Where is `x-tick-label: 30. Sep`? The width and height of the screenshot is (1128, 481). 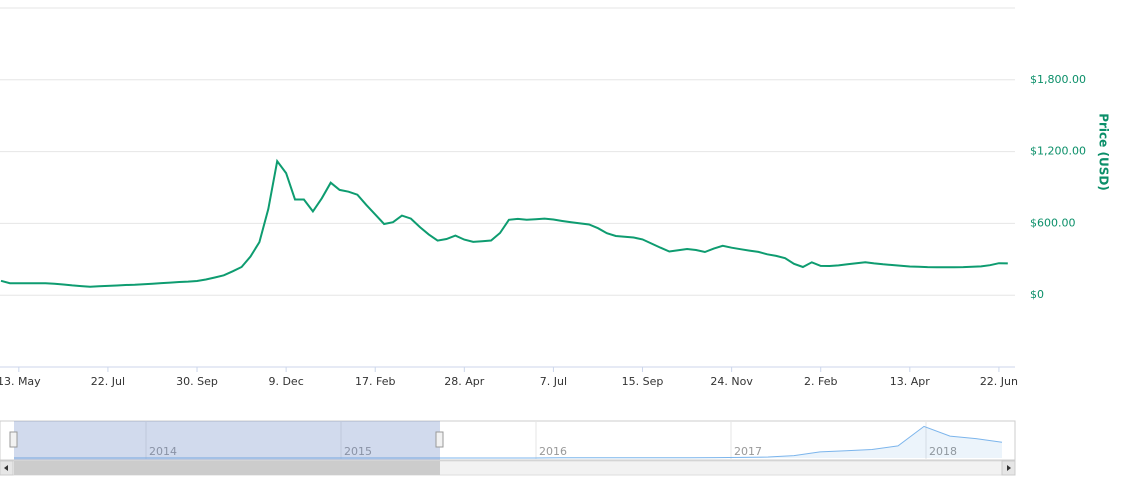 x-tick-label: 30. Sep is located at coordinates (197, 381).